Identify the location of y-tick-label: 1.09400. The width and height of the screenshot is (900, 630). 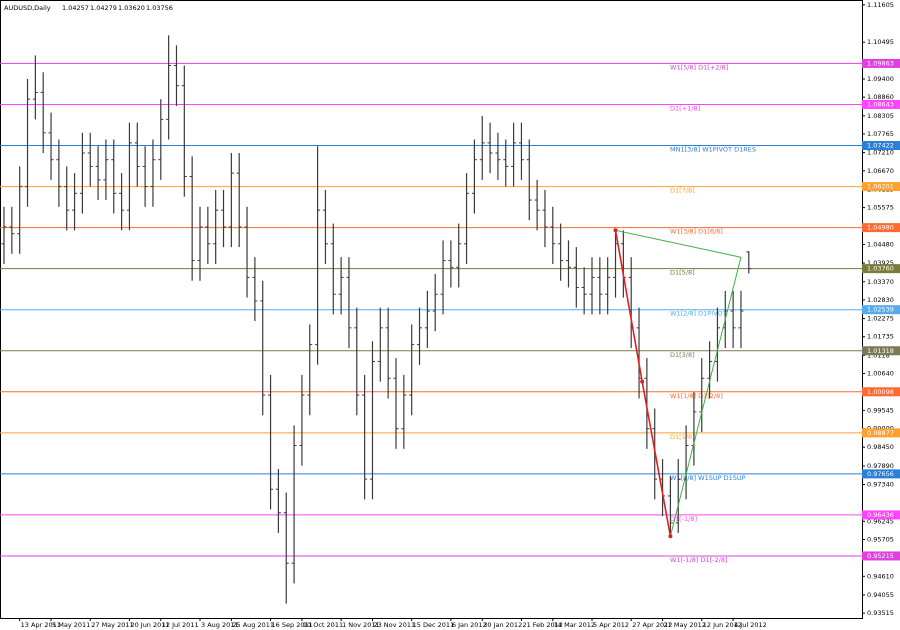
(880, 79).